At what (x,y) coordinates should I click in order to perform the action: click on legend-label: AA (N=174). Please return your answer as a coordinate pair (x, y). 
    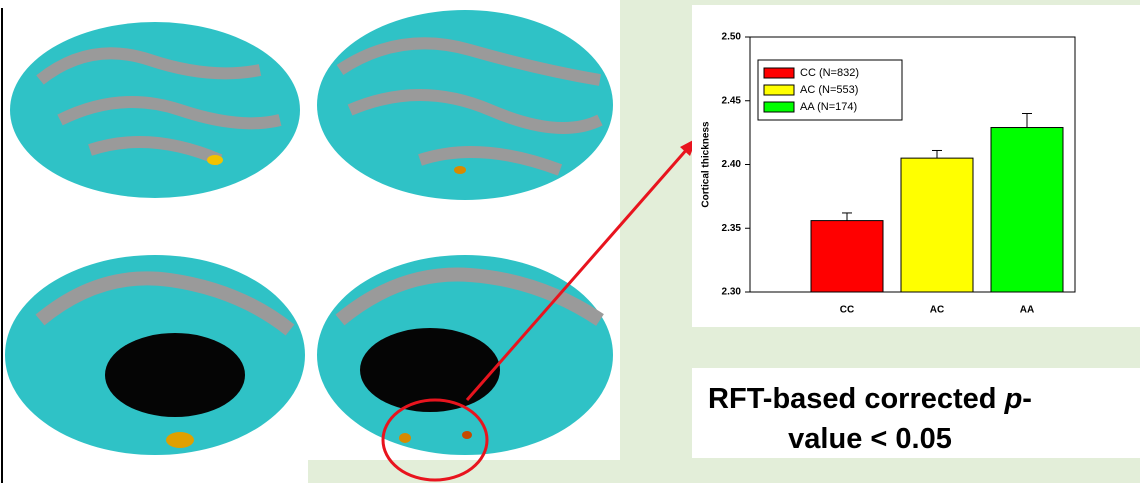
    Looking at the image, I should click on (828, 107).